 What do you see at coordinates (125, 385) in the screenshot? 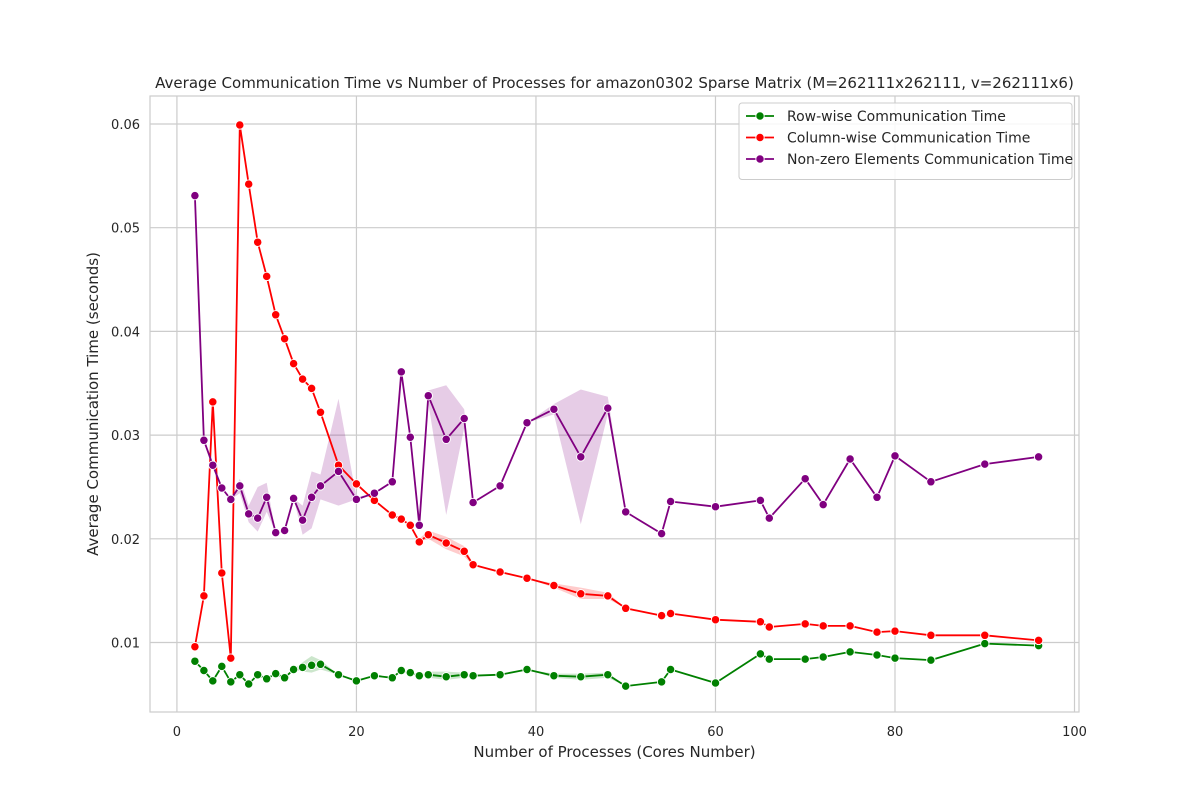
I see `y-axis-ticks: 0.01 0.02 0.03 0.04 0.05 0.06` at bounding box center [125, 385].